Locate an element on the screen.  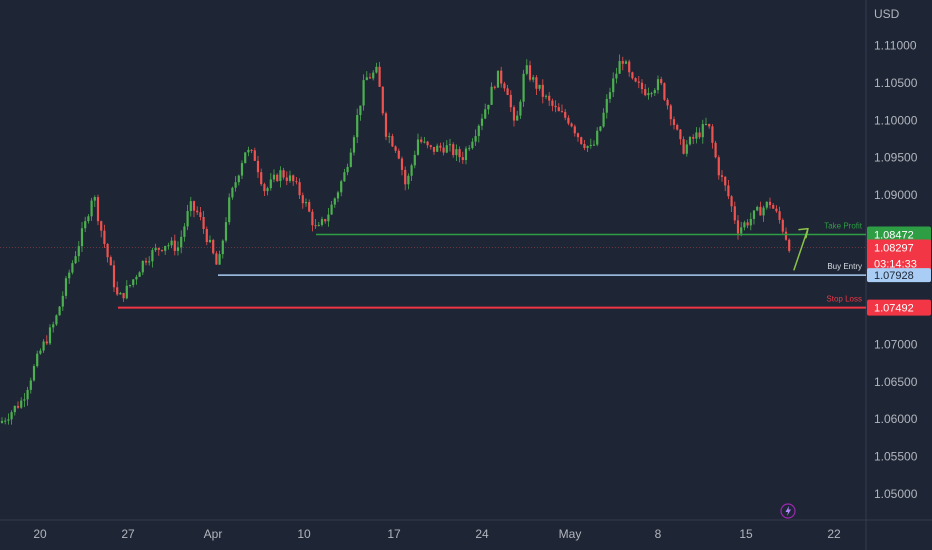
x-tick-label: 20 is located at coordinates (40, 534).